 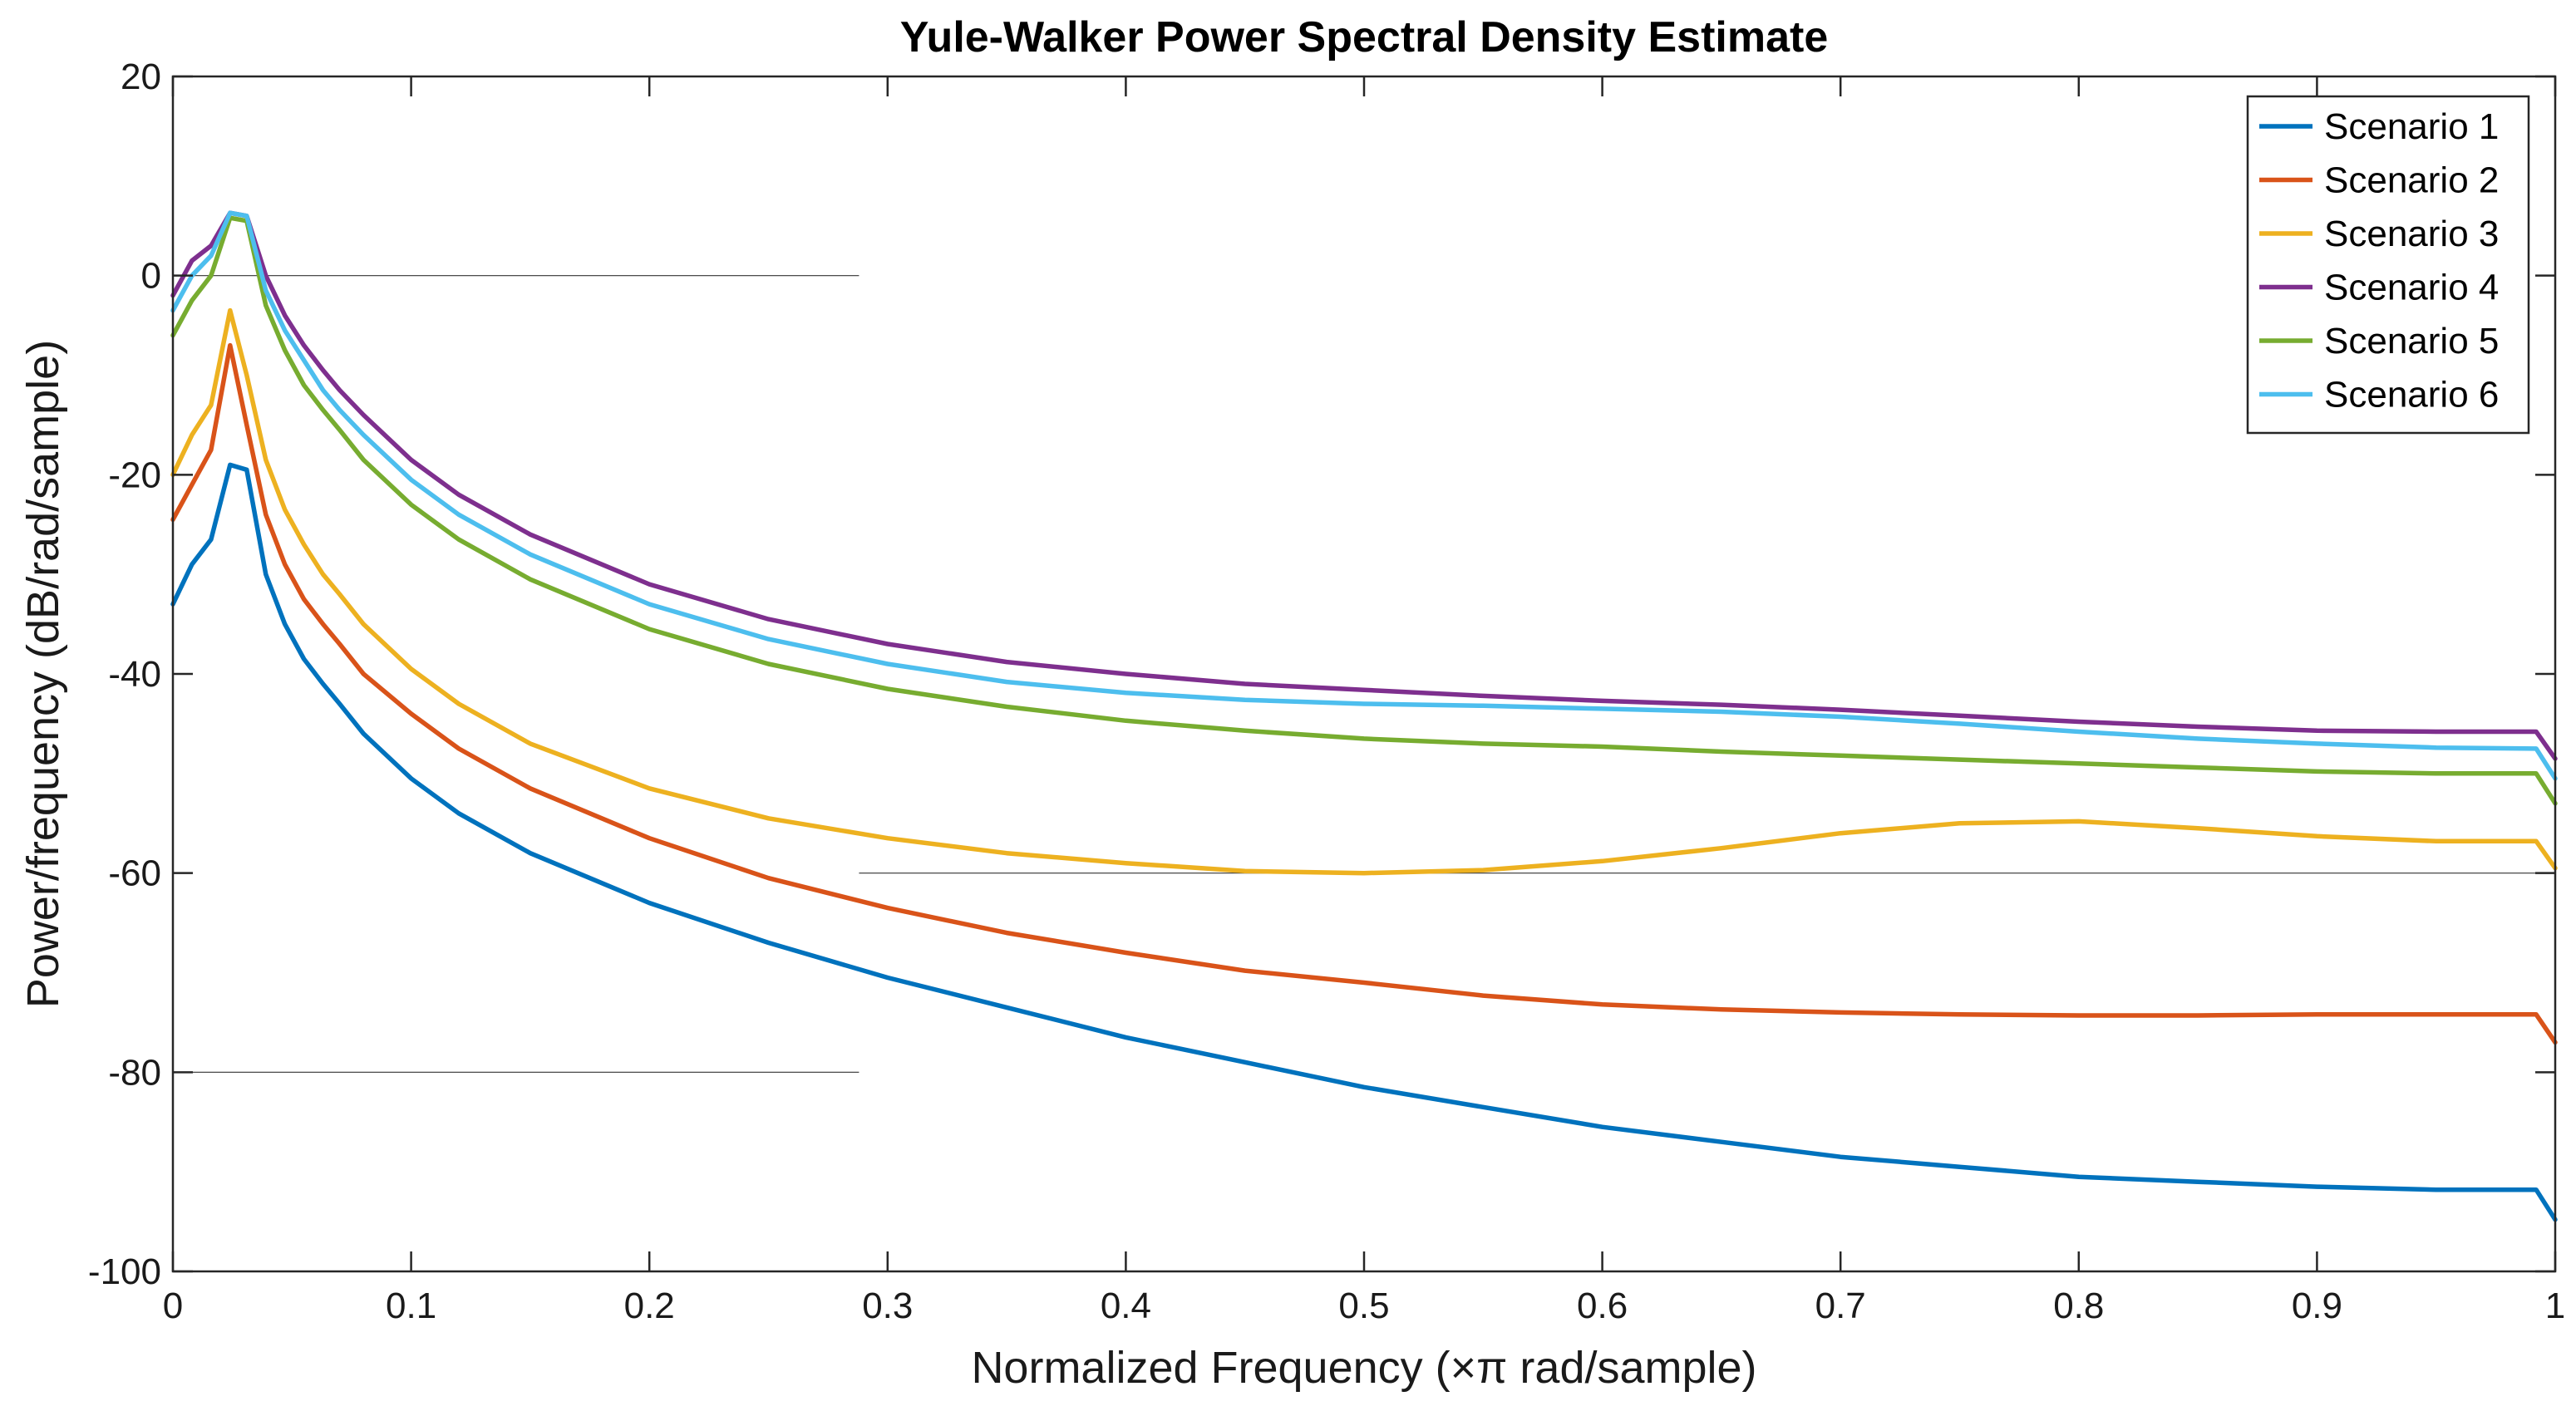 What do you see at coordinates (2411, 395) in the screenshot?
I see `legend-entry-label: Scenario 6` at bounding box center [2411, 395].